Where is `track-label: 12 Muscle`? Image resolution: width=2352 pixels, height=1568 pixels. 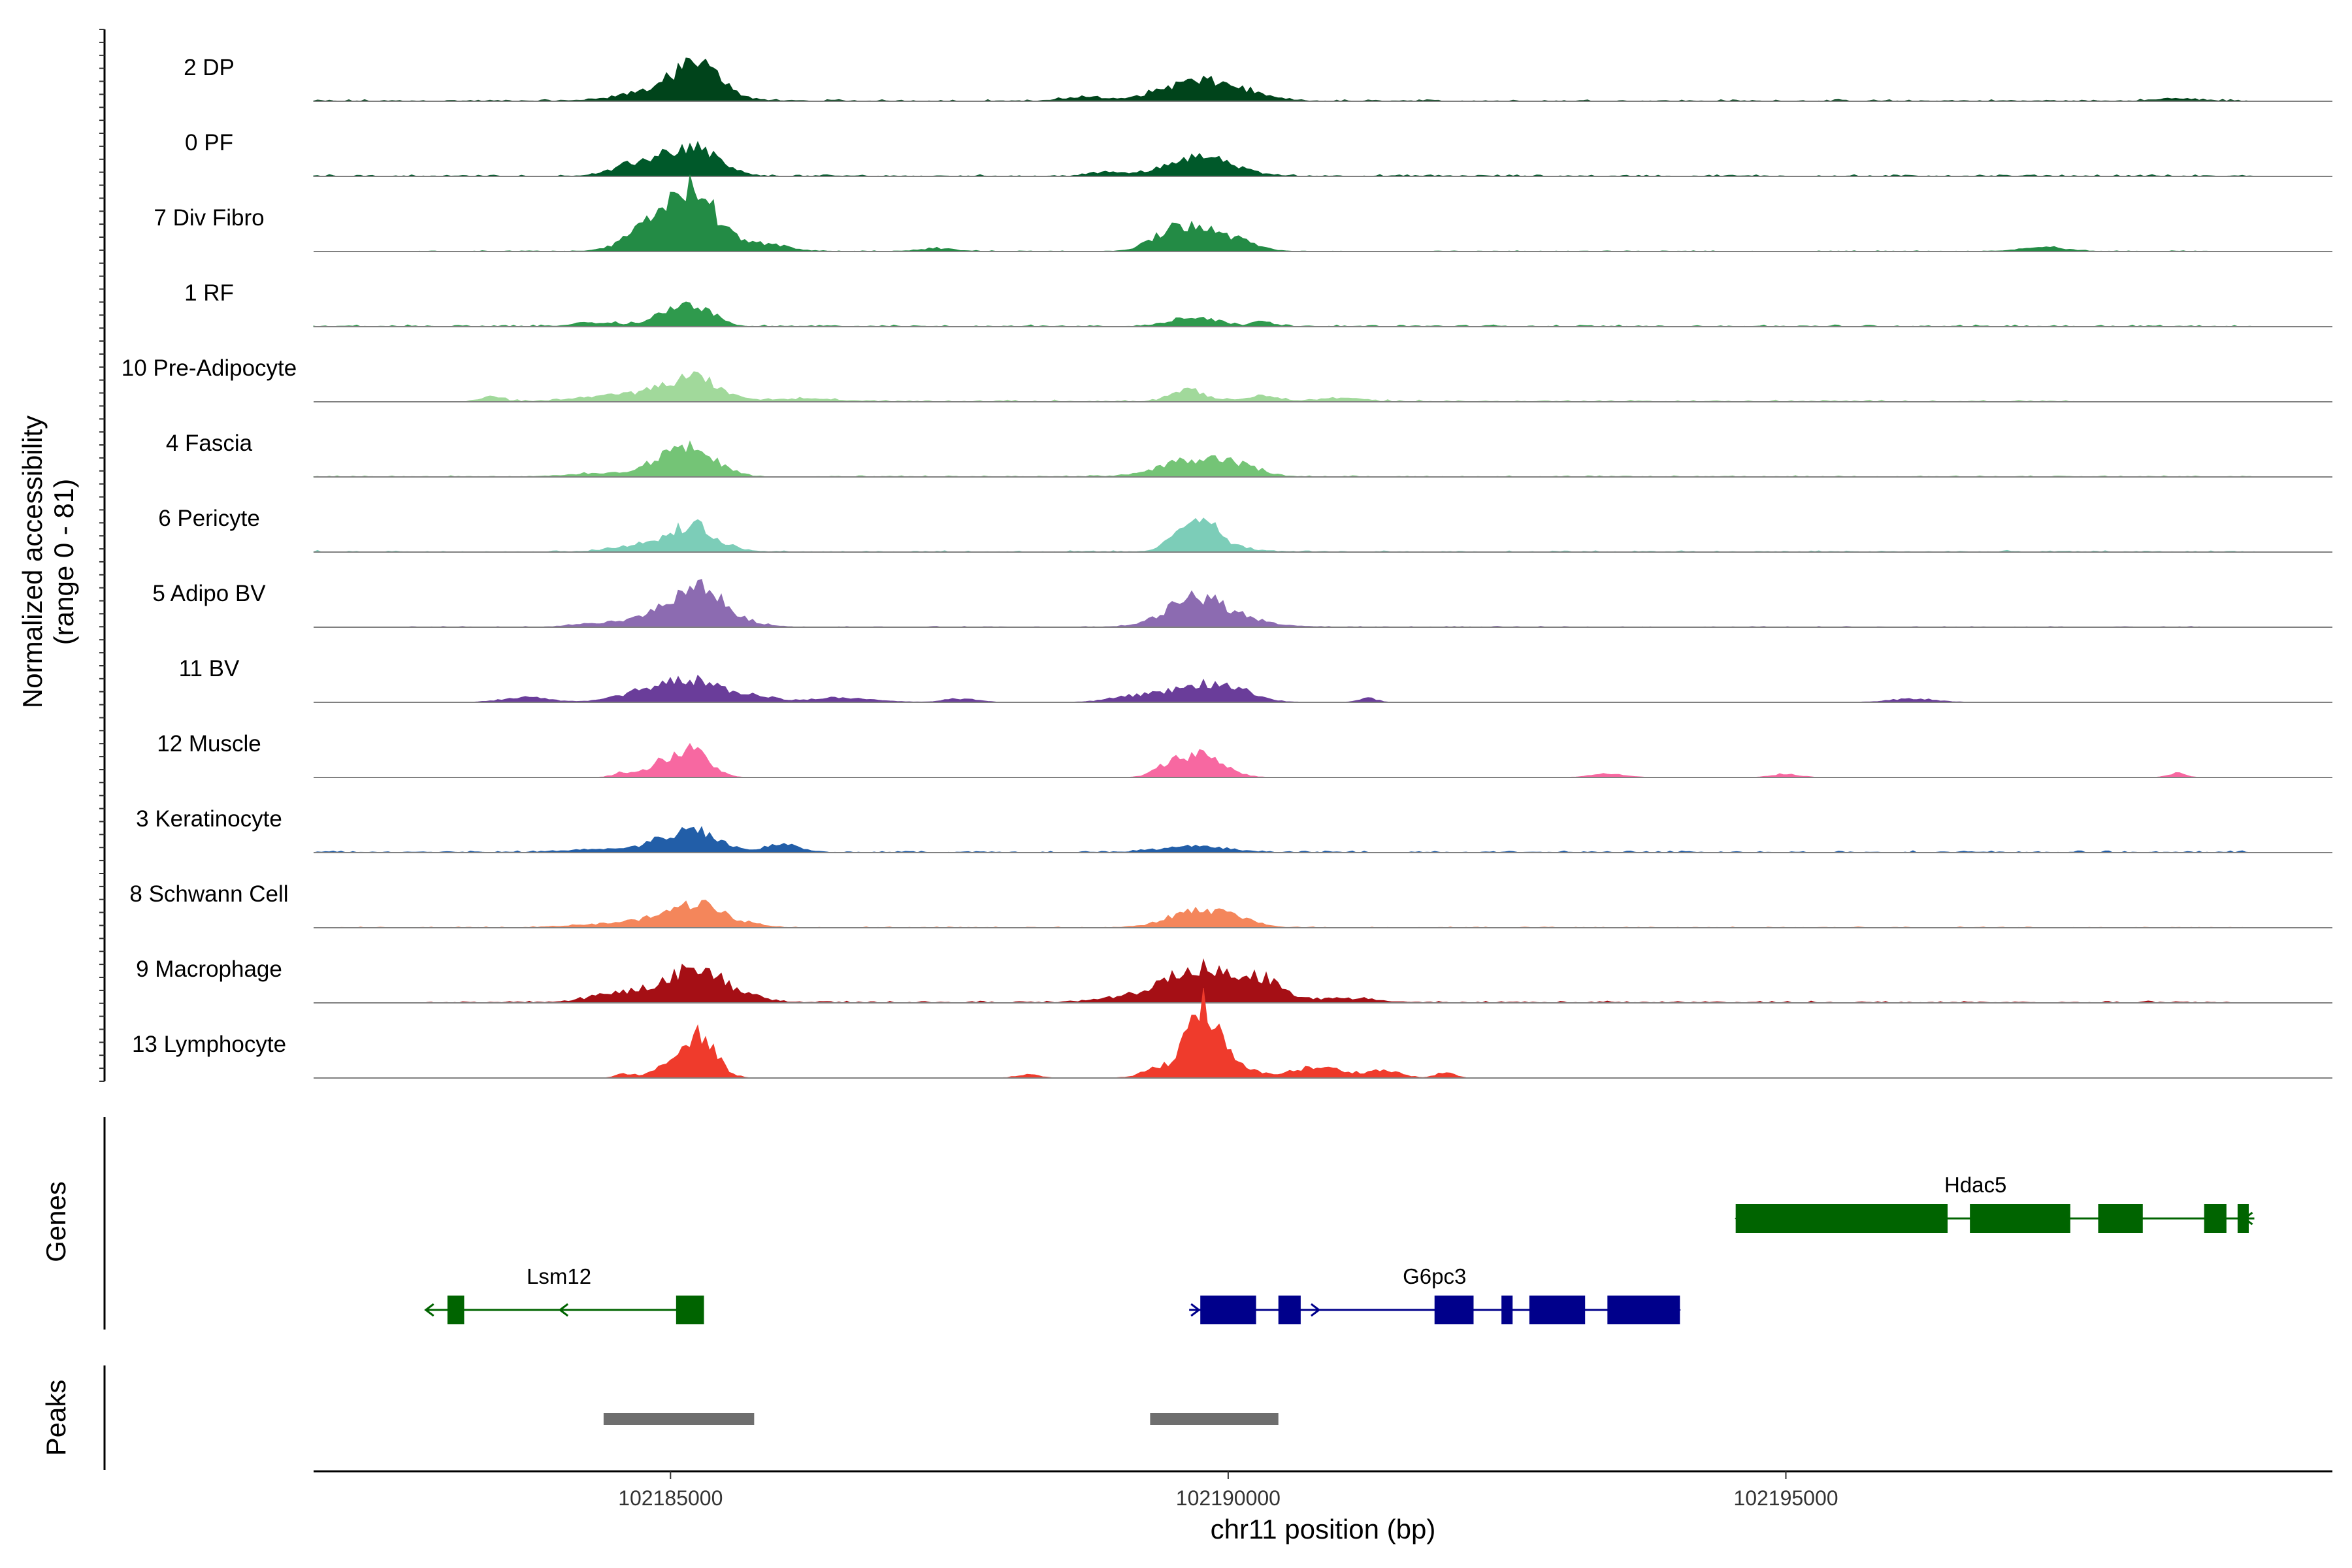
track-label: 12 Muscle is located at coordinates (209, 744).